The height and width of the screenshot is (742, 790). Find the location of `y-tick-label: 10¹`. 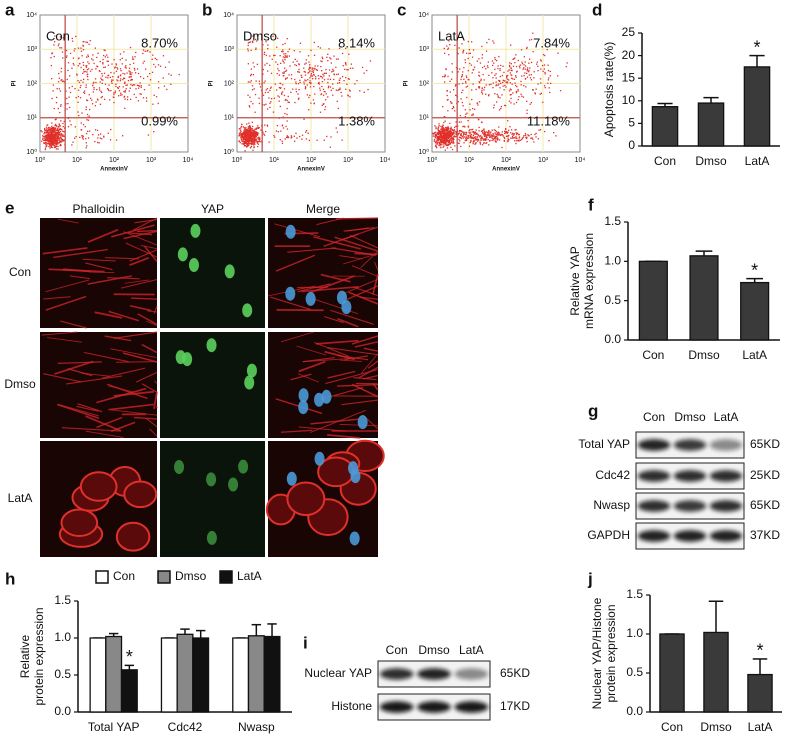

y-tick-label: 10¹ is located at coordinates (229, 118).